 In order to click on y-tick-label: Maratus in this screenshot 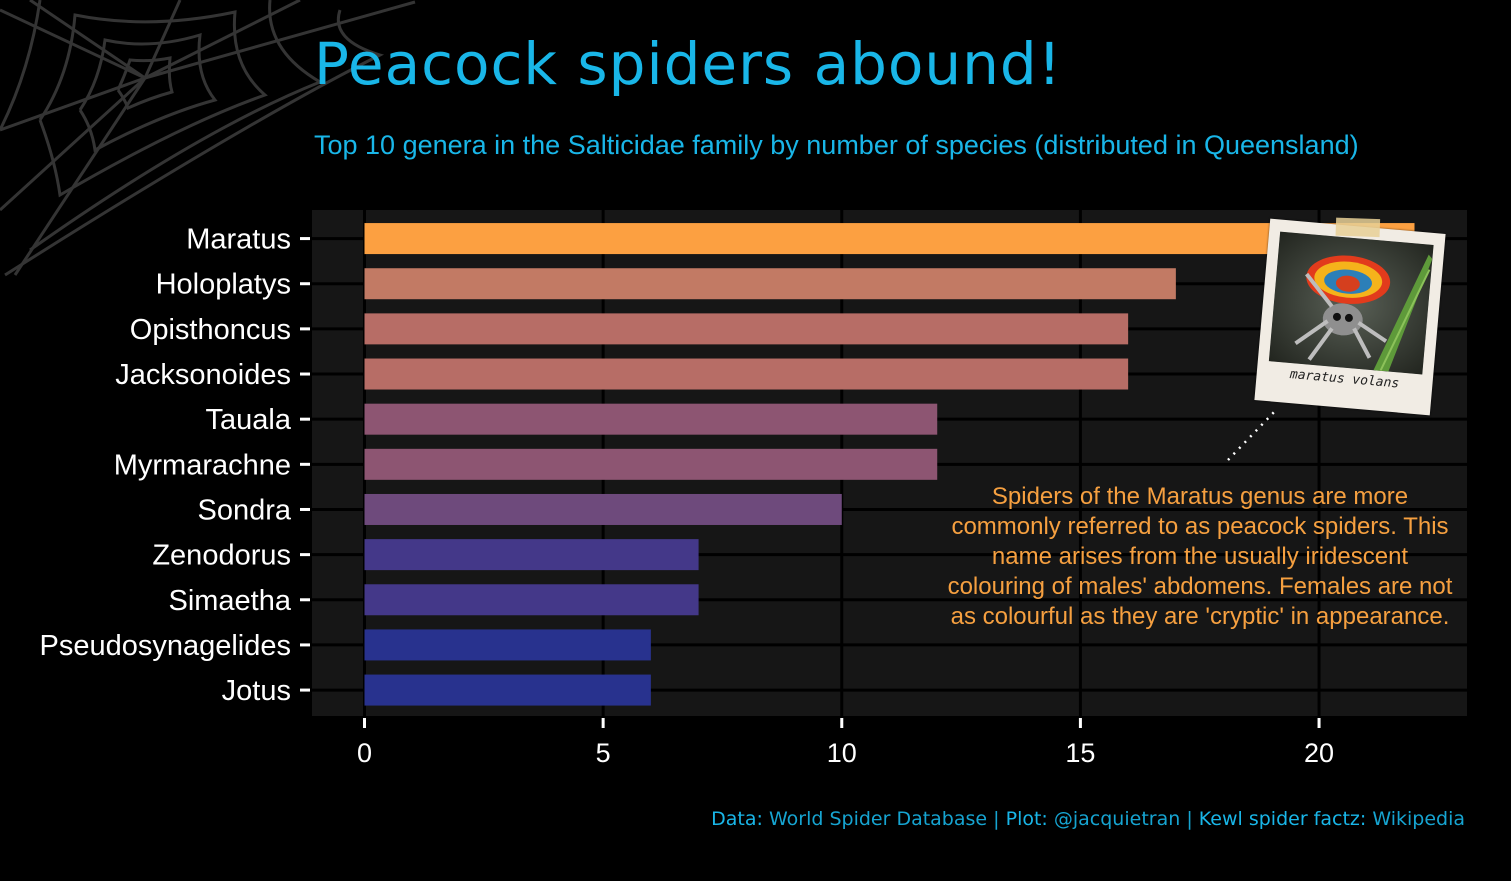, I will do `click(238, 240)`.